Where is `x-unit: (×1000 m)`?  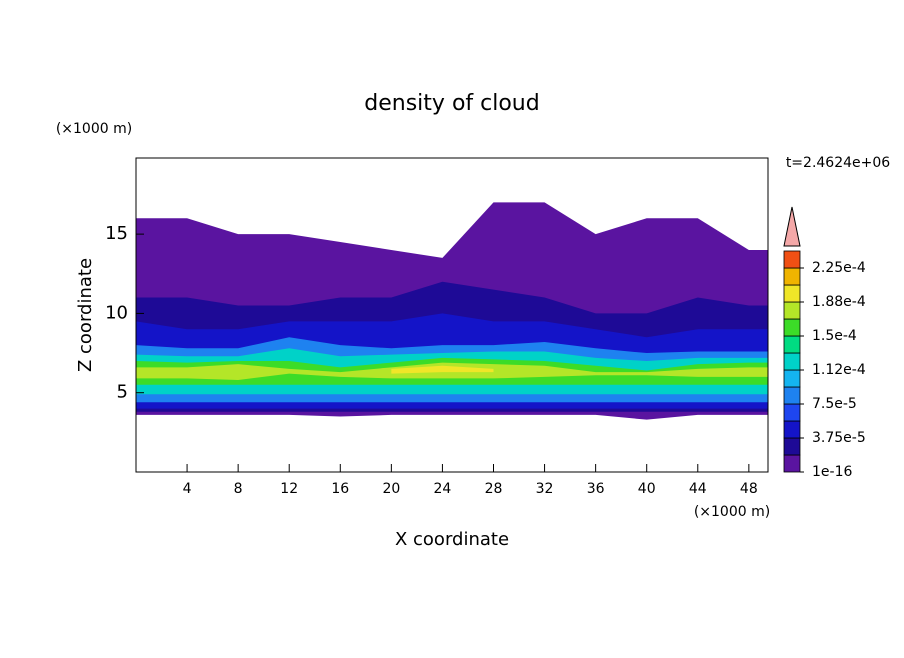 x-unit: (×1000 m) is located at coordinates (732, 512).